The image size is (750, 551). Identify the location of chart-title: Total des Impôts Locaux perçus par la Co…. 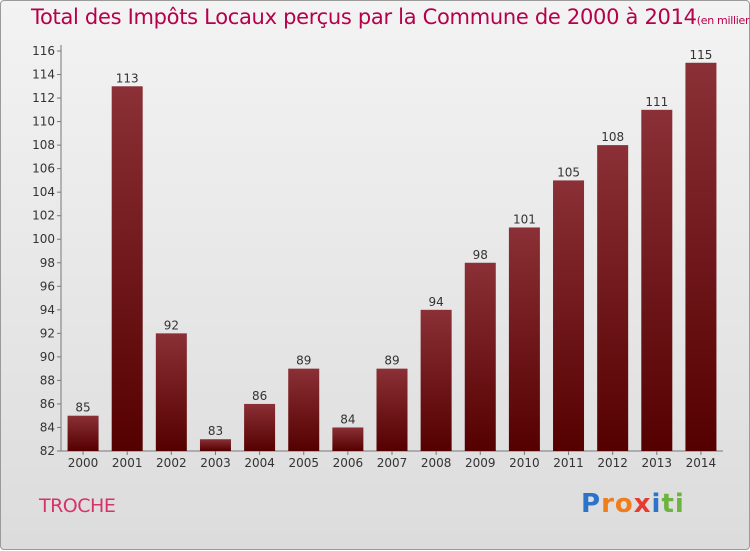
(390, 17).